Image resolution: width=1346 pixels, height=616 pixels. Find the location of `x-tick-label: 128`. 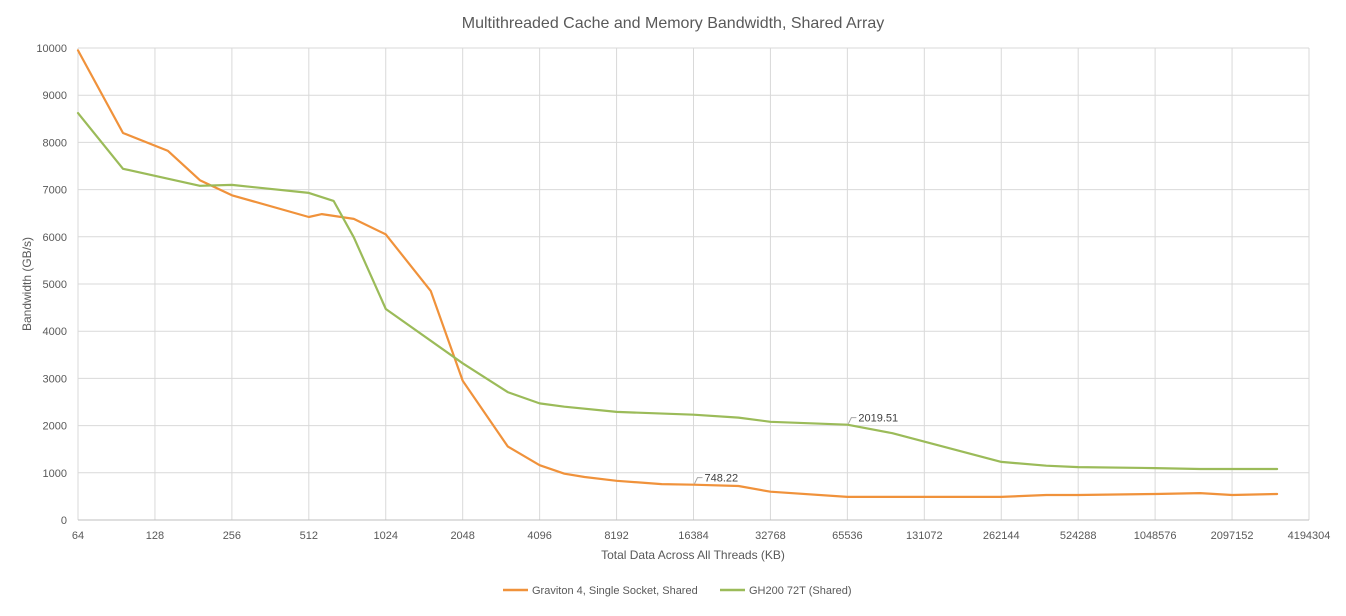

x-tick-label: 128 is located at coordinates (155, 536).